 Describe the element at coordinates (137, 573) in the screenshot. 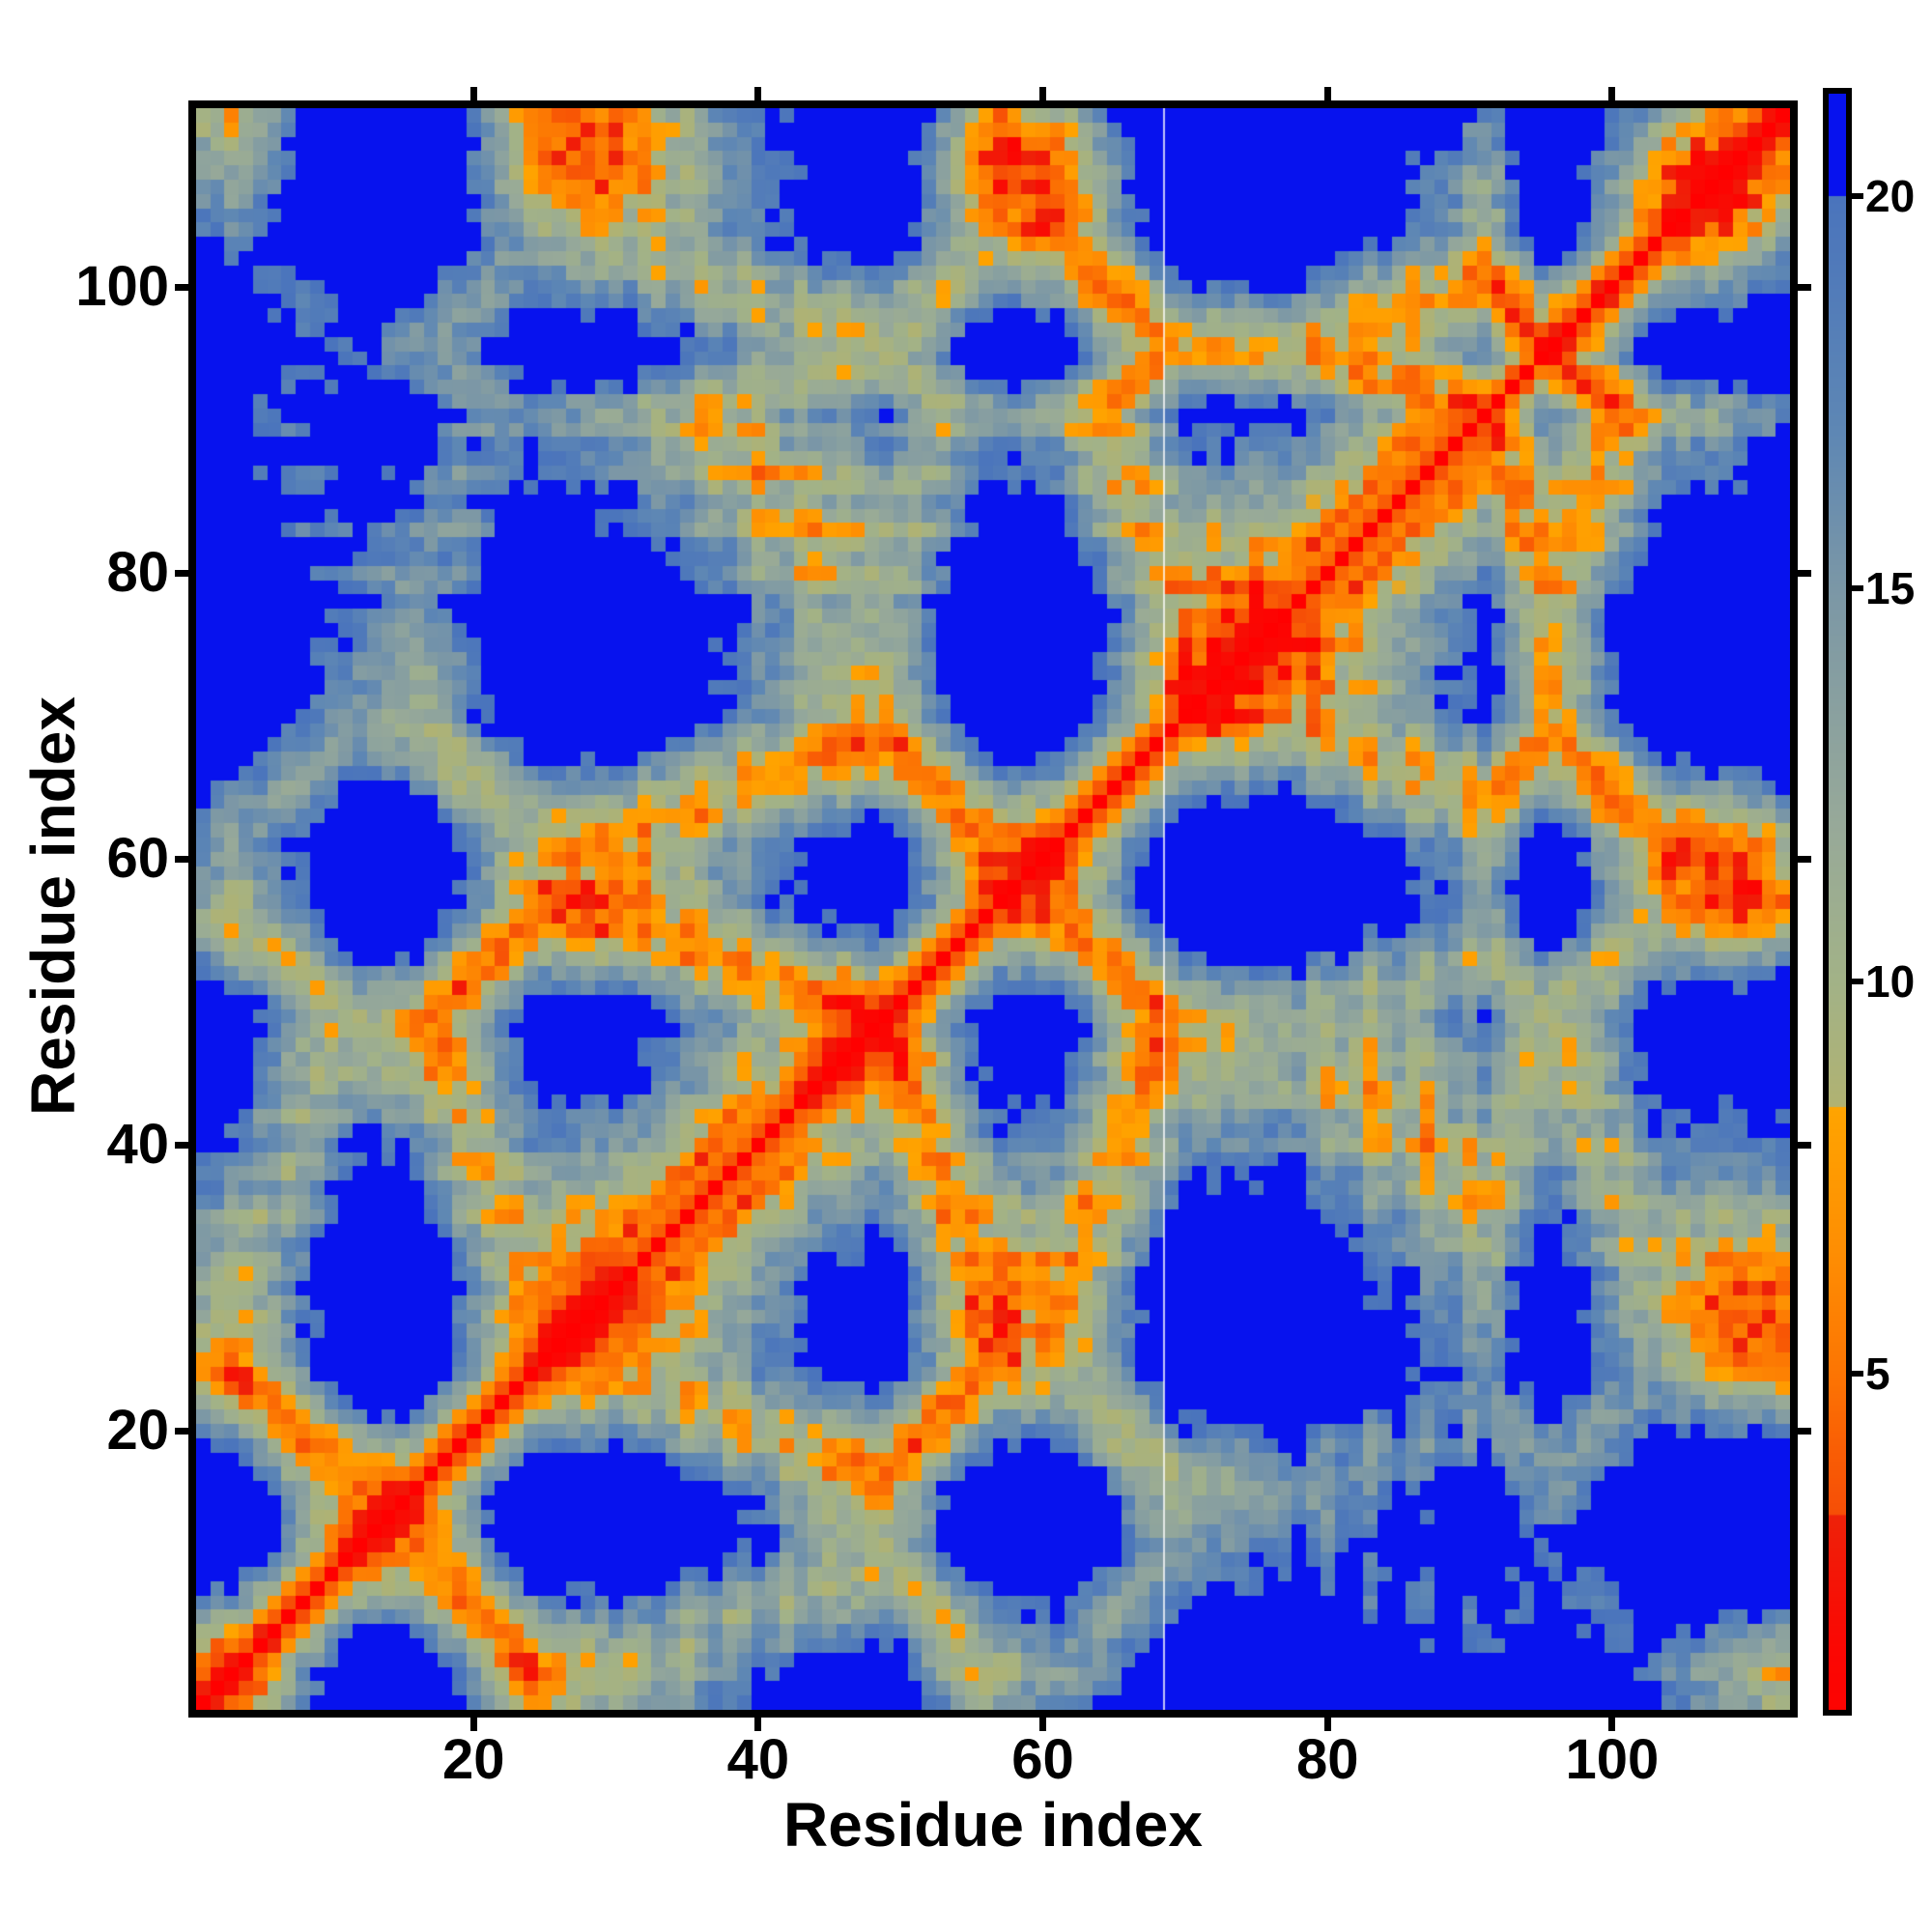

I see `y-tick-label: 80` at that location.